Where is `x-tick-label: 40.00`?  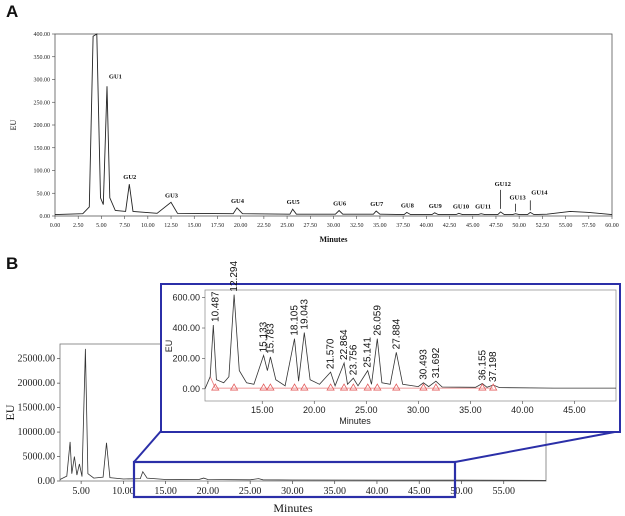
x-tick-label: 40.00 is located at coordinates (427, 226).